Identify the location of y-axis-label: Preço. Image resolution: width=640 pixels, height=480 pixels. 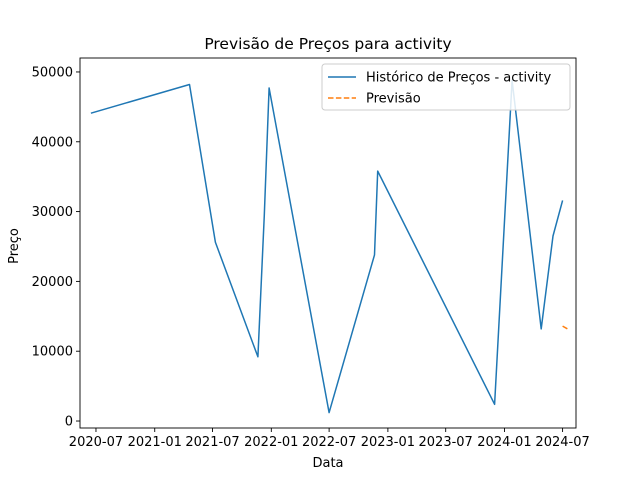
(14, 246).